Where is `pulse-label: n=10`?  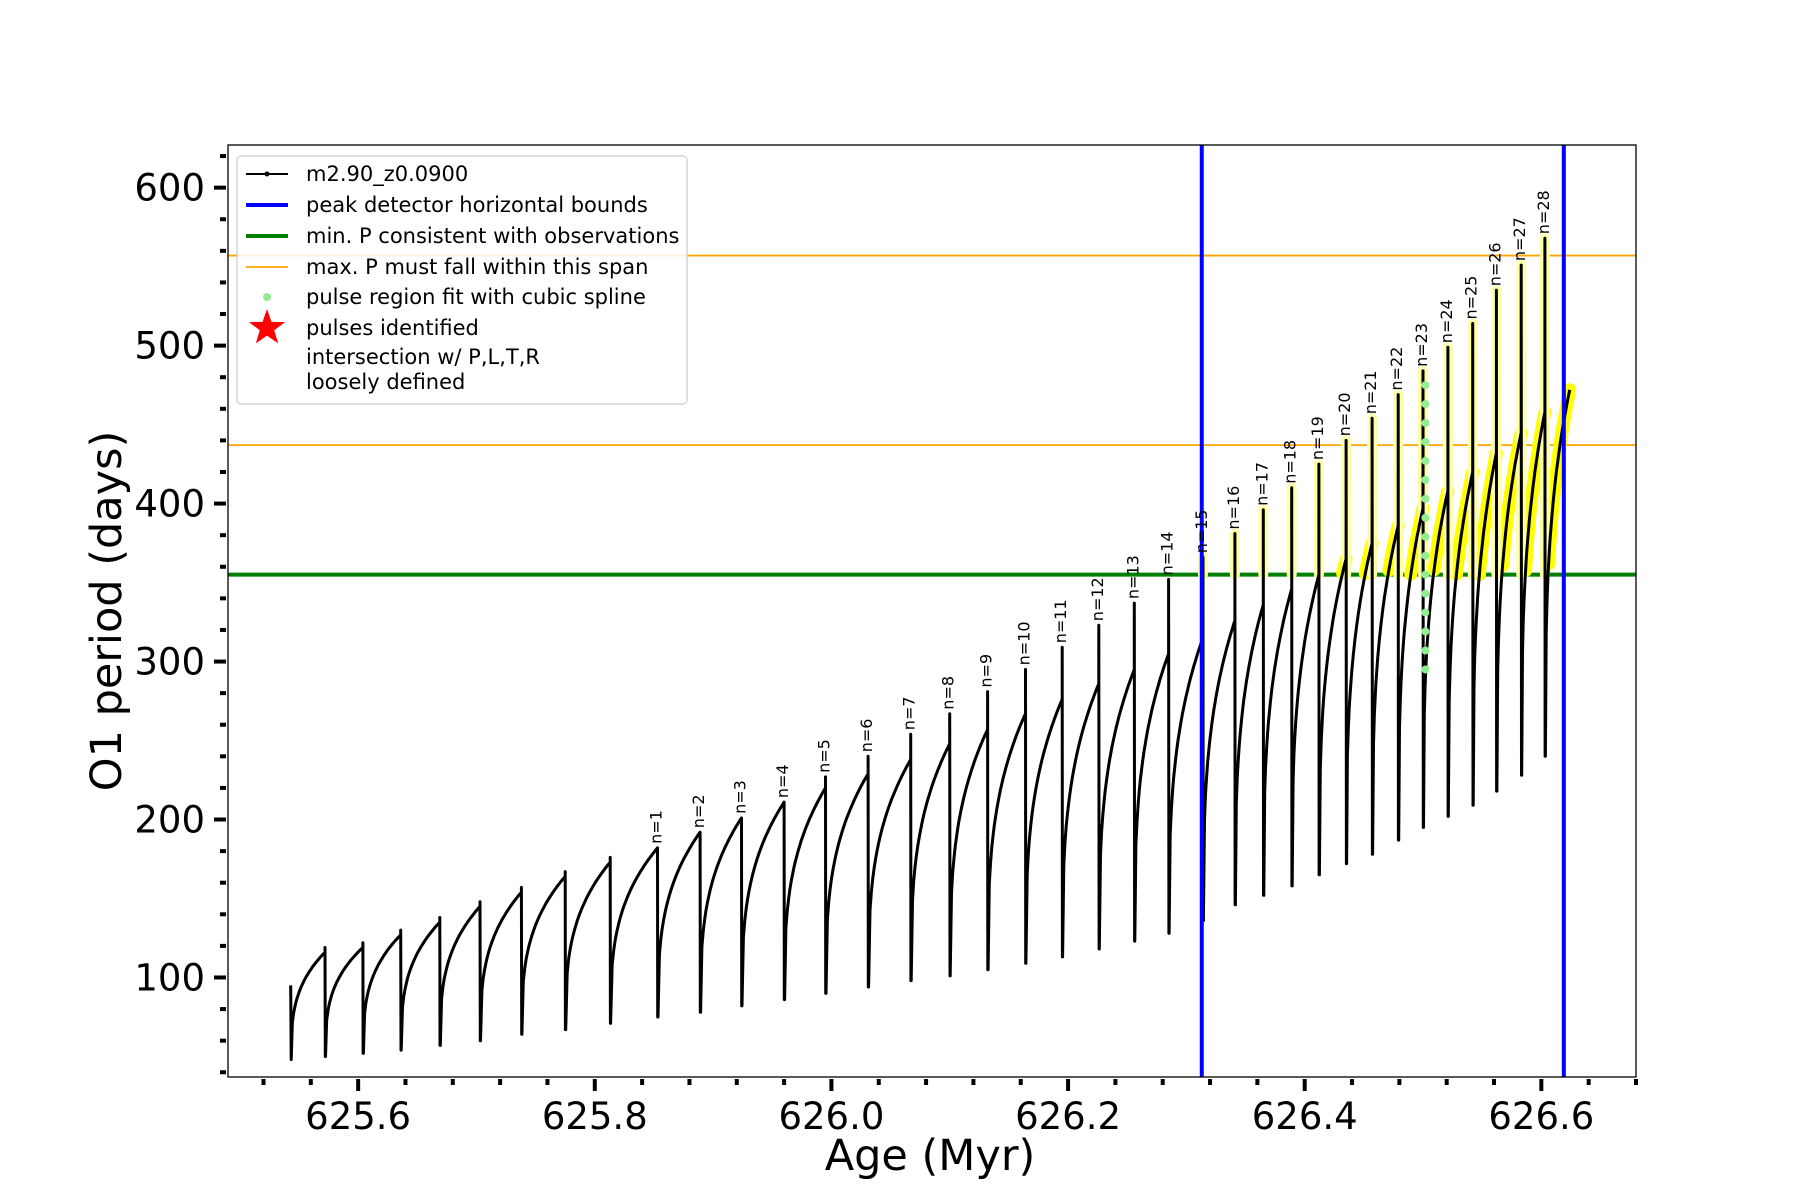 pulse-label: n=10 is located at coordinates (1024, 643).